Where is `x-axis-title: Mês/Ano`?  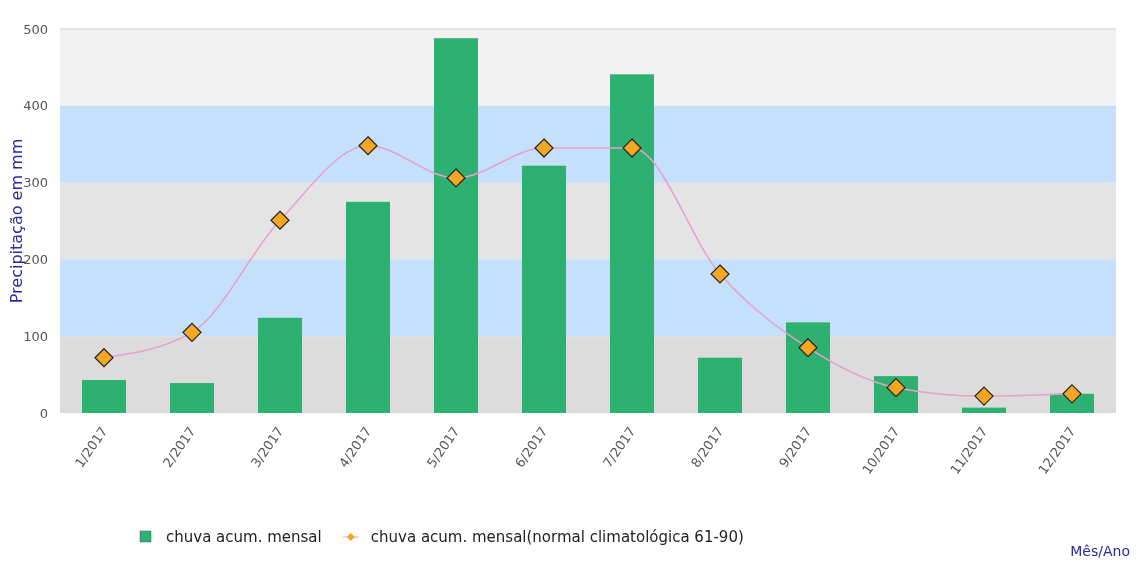 x-axis-title: Mês/Ano is located at coordinates (1100, 551).